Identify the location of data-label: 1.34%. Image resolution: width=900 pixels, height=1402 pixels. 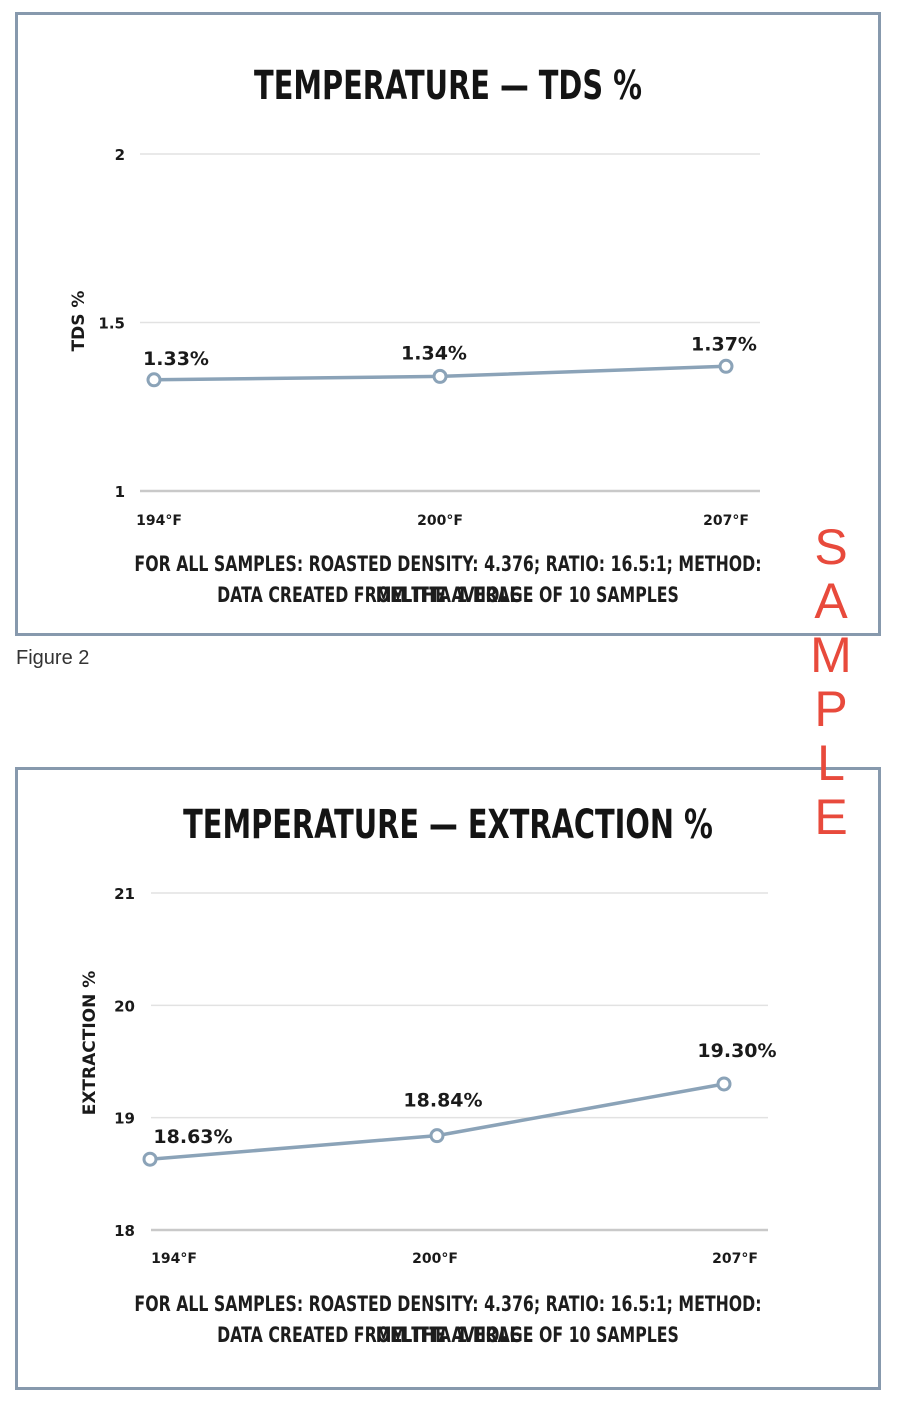
(434, 353).